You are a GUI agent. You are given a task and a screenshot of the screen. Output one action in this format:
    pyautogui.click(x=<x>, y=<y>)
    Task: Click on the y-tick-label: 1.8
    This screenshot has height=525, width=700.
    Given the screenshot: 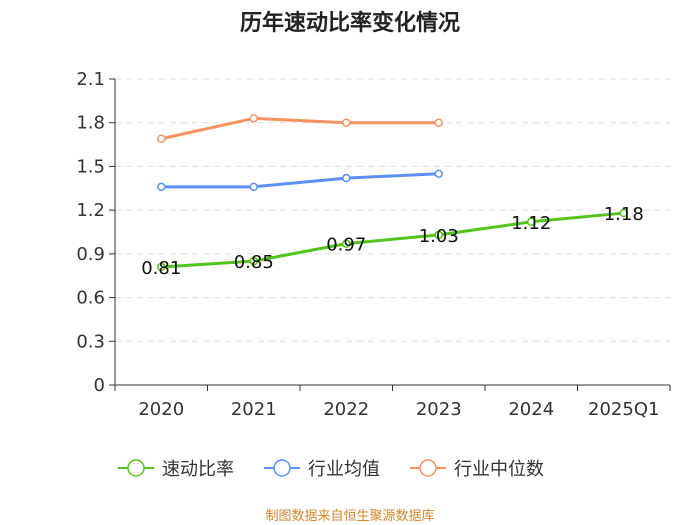 What is the action you would take?
    pyautogui.click(x=90, y=123)
    